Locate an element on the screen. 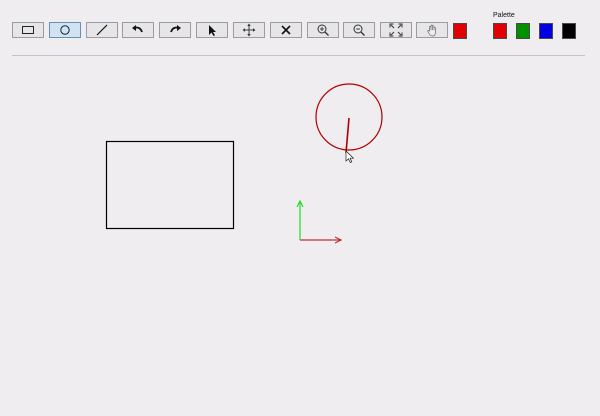 The height and width of the screenshot is (416, 600). hand-icon is located at coordinates (431, 30).